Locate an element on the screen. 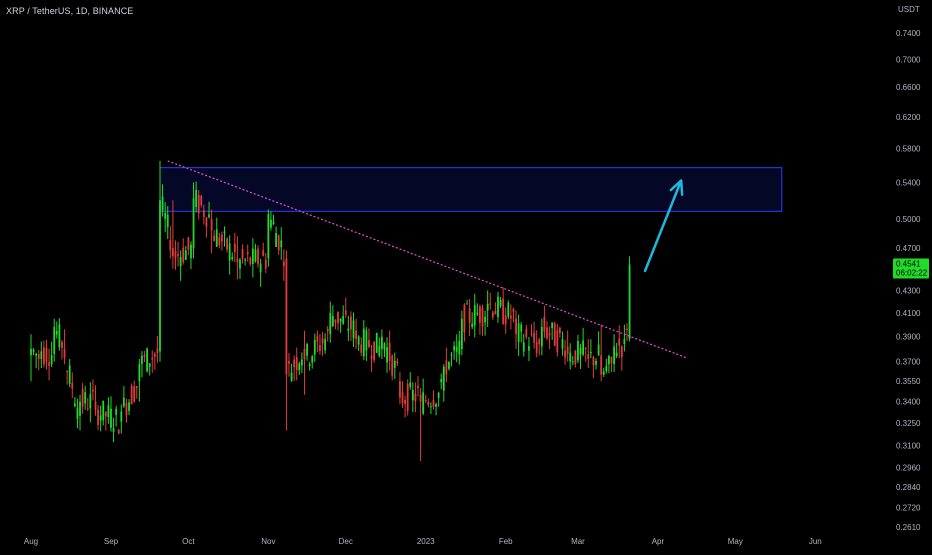 This screenshot has width=932, height=555. last-price-tag is located at coordinates (911, 268).